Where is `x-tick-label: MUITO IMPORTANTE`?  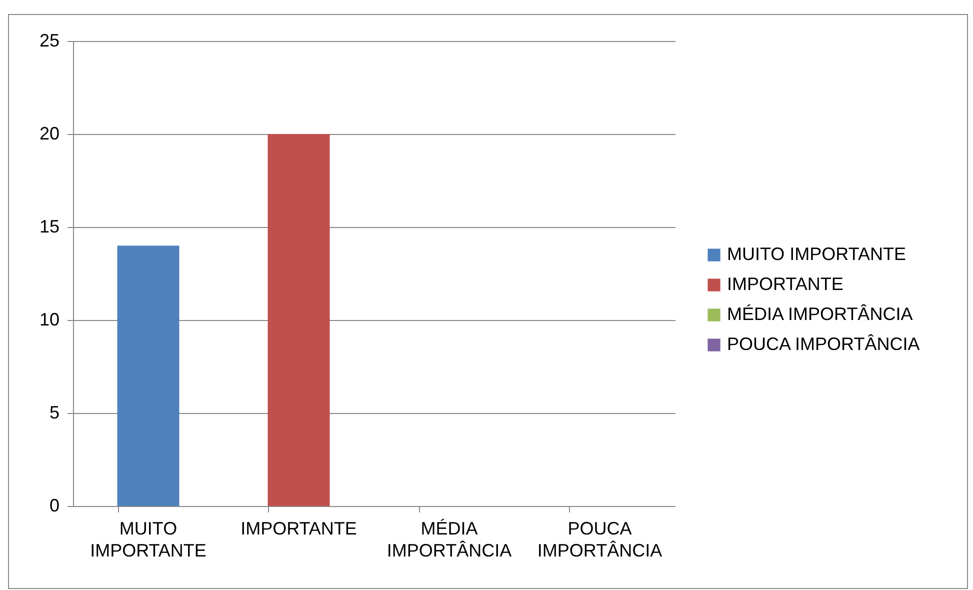
x-tick-label: MUITO IMPORTANTE is located at coordinates (148, 539).